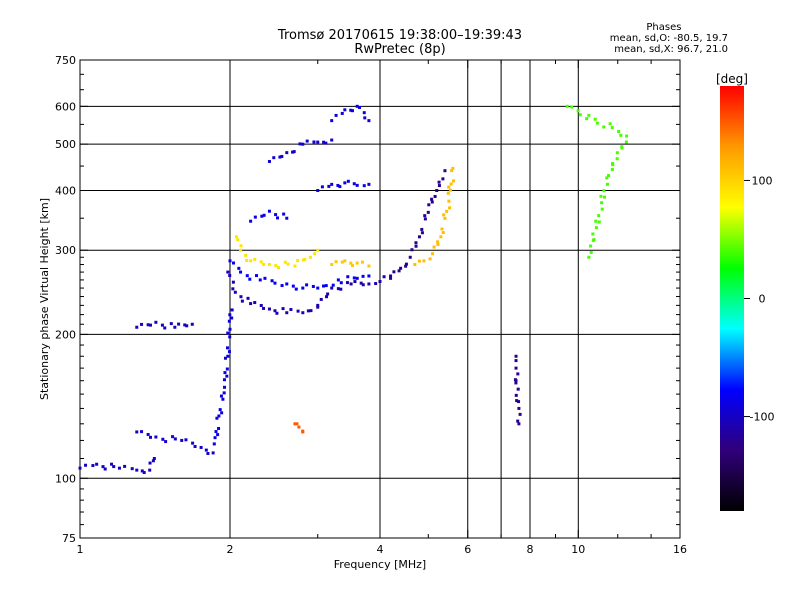 The image size is (800, 600). What do you see at coordinates (230, 549) in the screenshot?
I see `x-tick-label: 2` at bounding box center [230, 549].